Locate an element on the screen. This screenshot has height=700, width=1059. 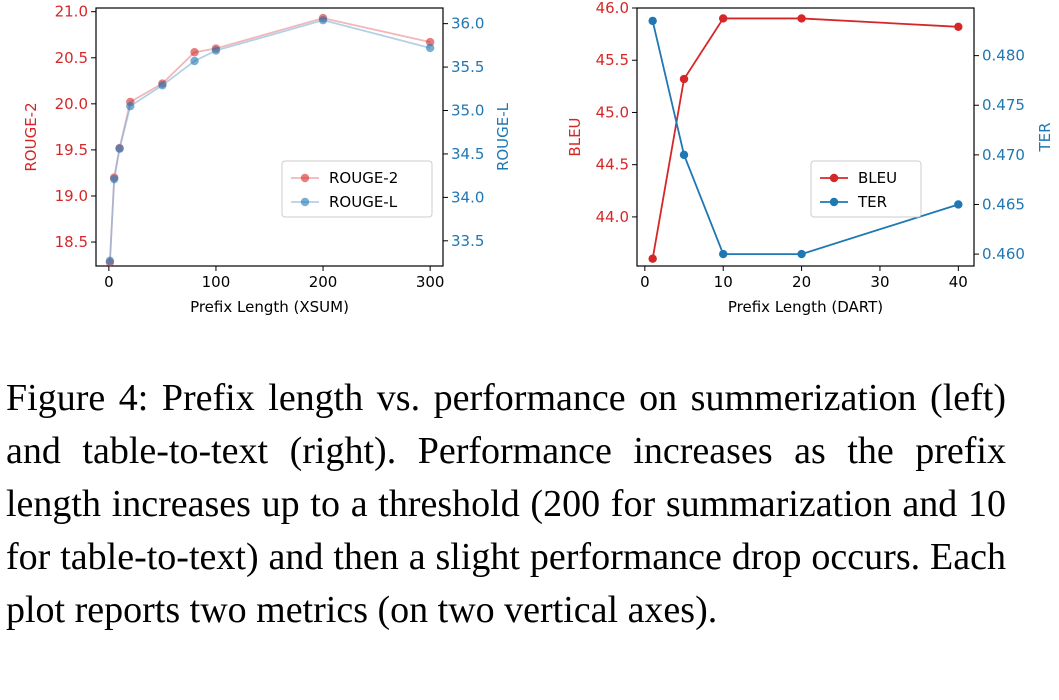
left-tick-label: 19.5 is located at coordinates (71, 150).